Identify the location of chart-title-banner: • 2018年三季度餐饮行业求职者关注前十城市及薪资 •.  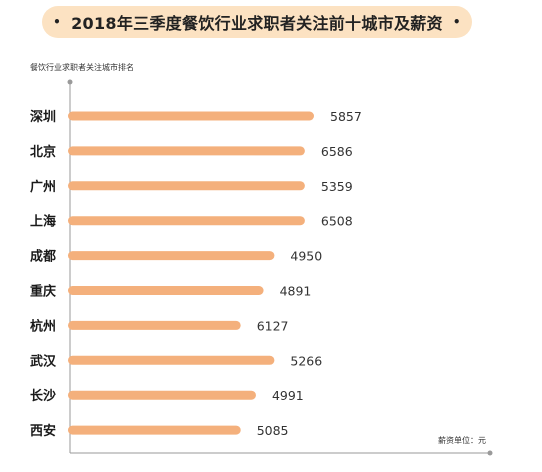
(257, 22).